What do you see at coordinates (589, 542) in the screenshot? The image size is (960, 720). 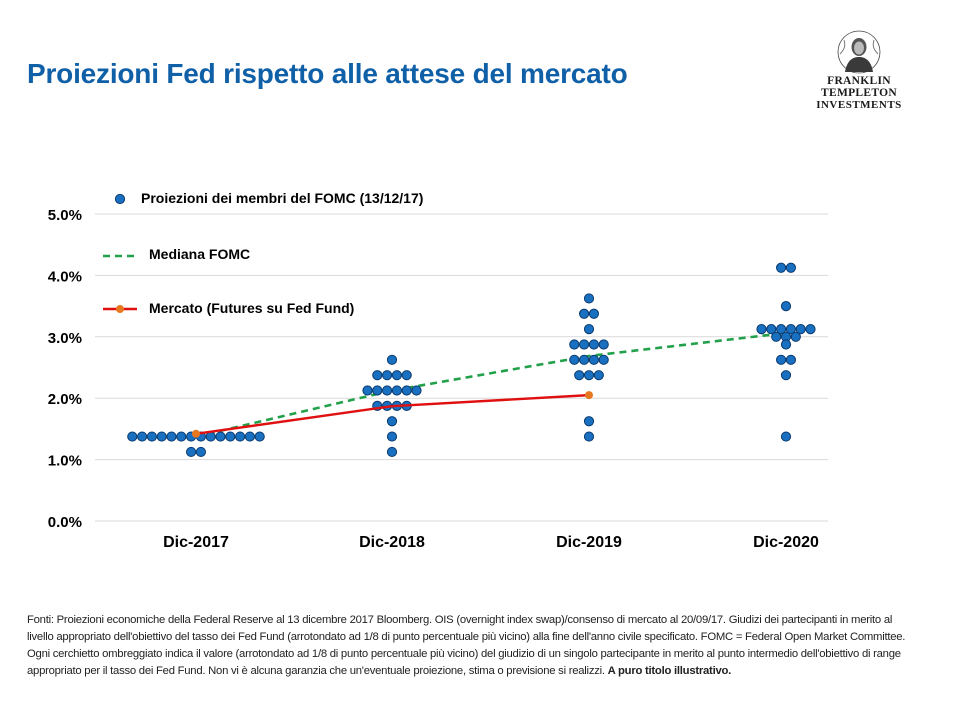 I see `x-tick-label: Dic-2019` at bounding box center [589, 542].